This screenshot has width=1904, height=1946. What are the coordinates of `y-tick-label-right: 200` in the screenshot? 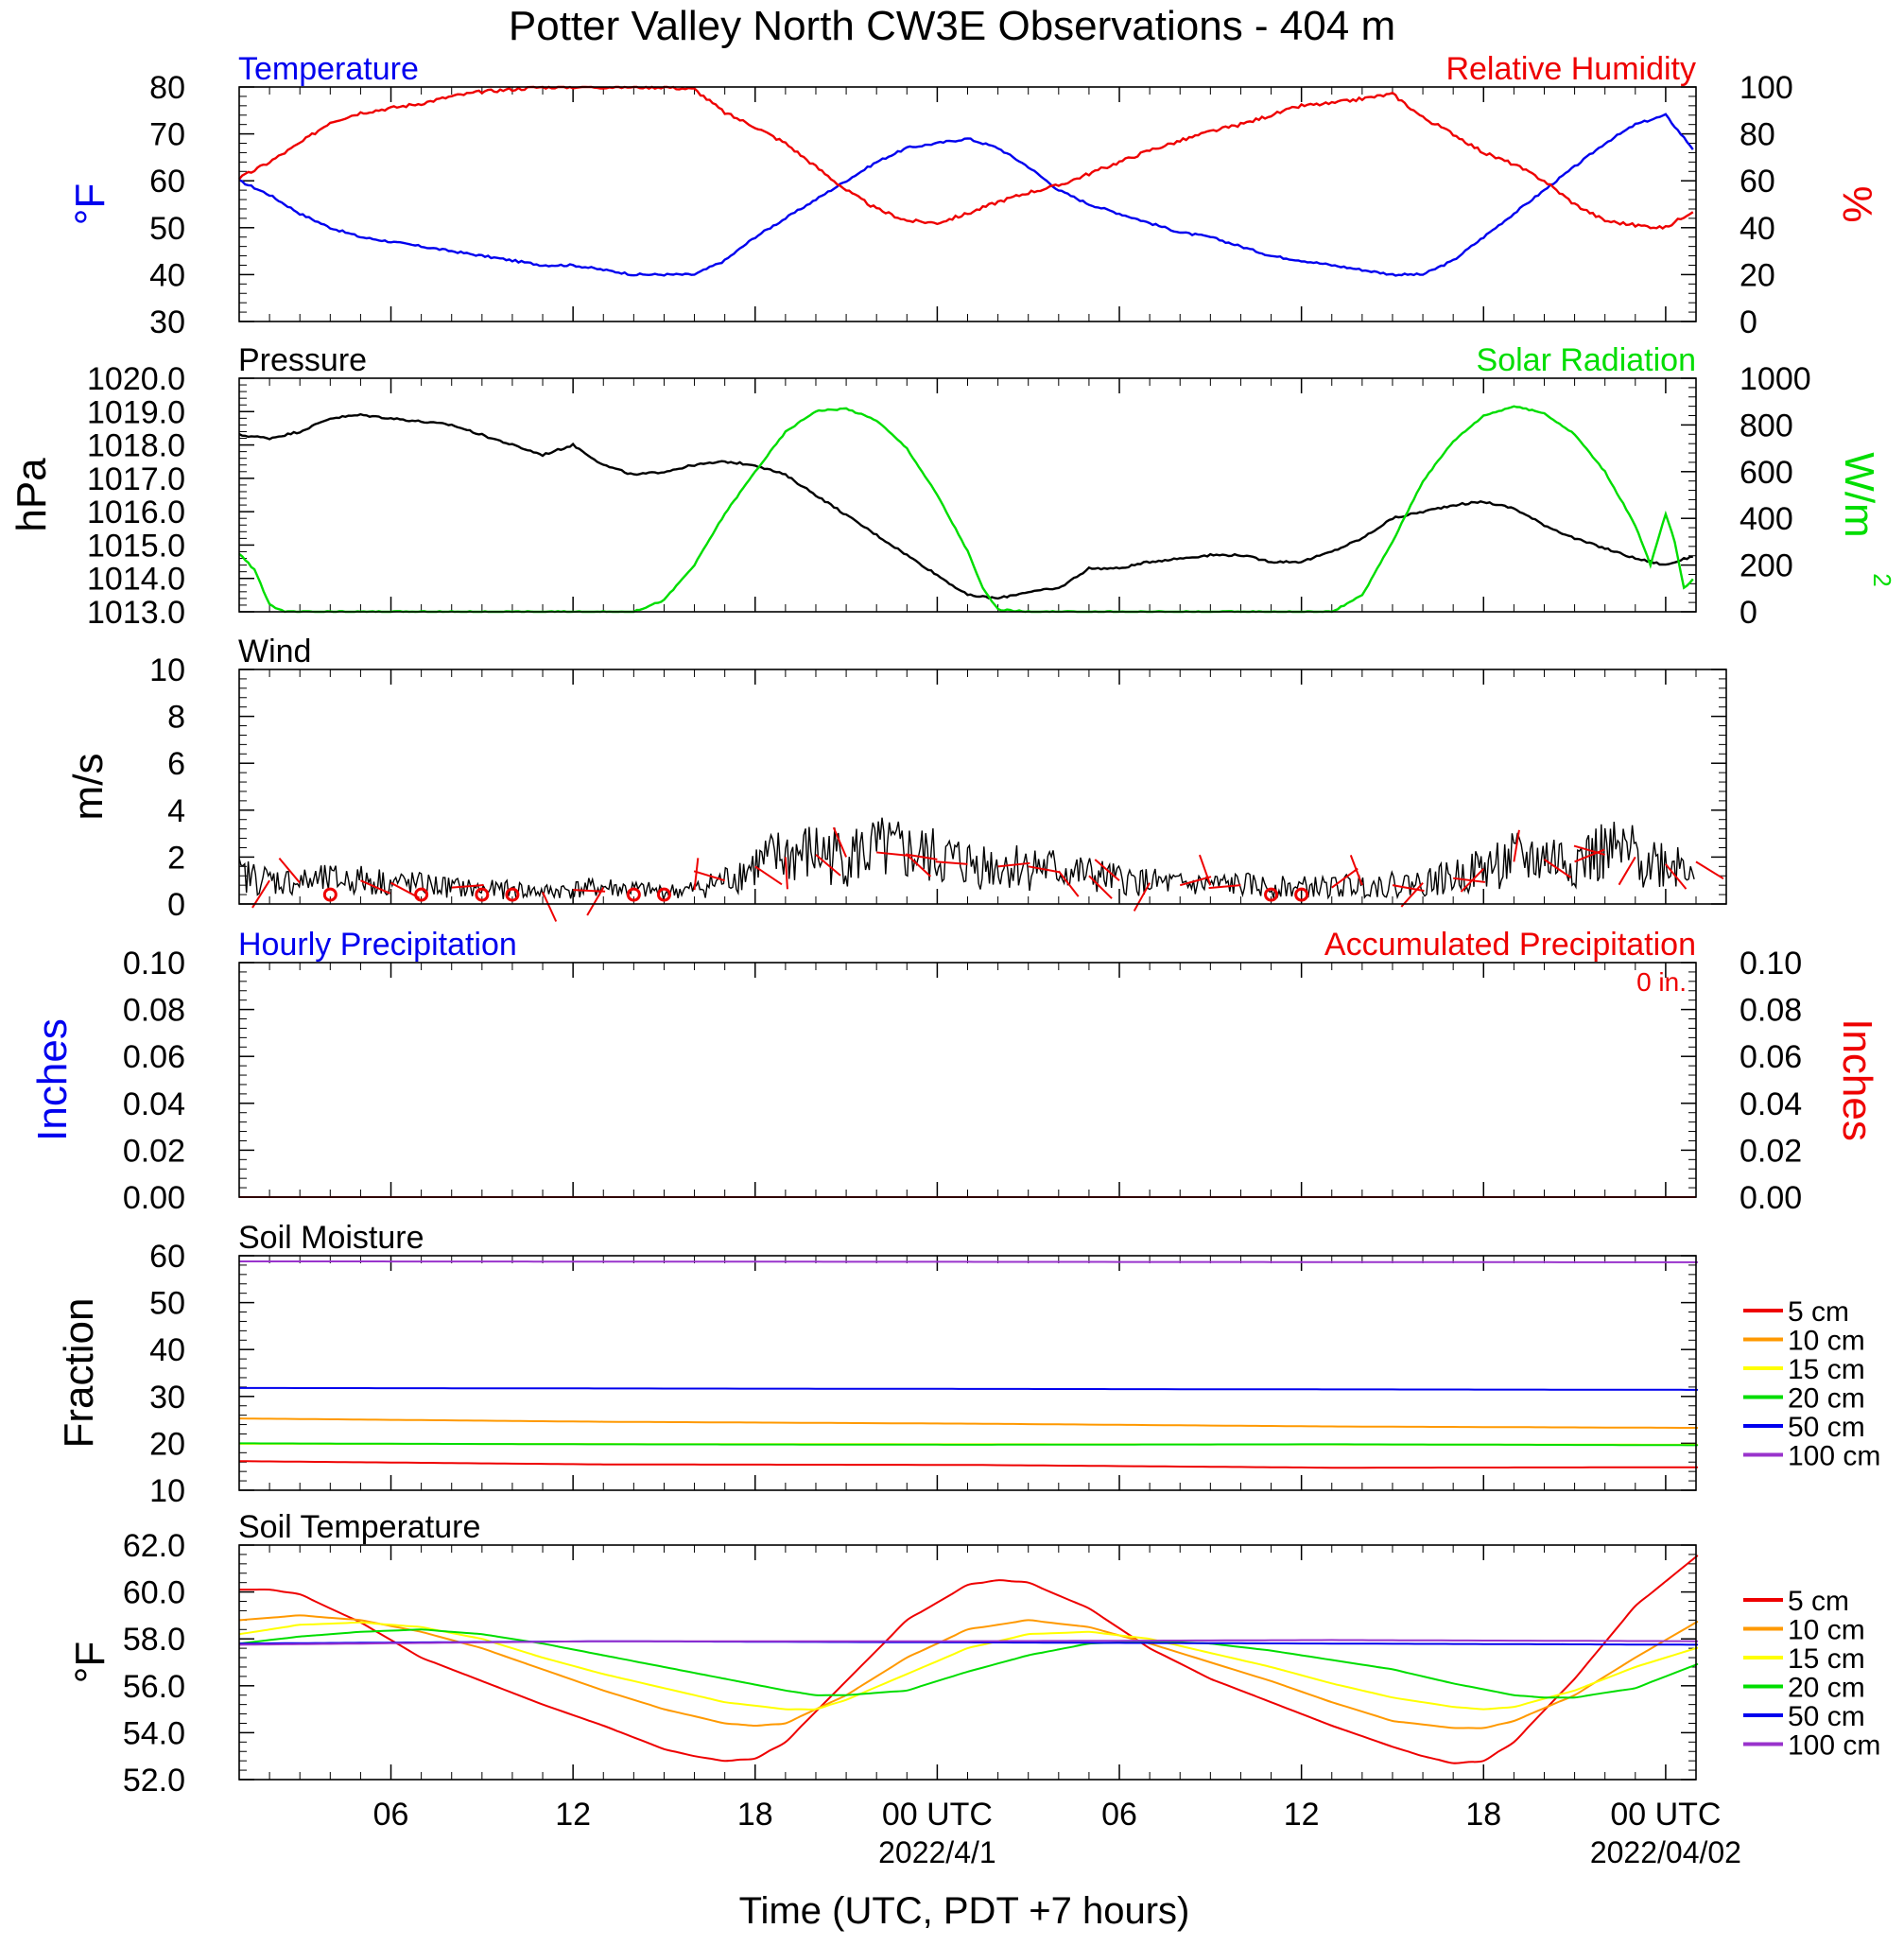 It's located at (1766, 566).